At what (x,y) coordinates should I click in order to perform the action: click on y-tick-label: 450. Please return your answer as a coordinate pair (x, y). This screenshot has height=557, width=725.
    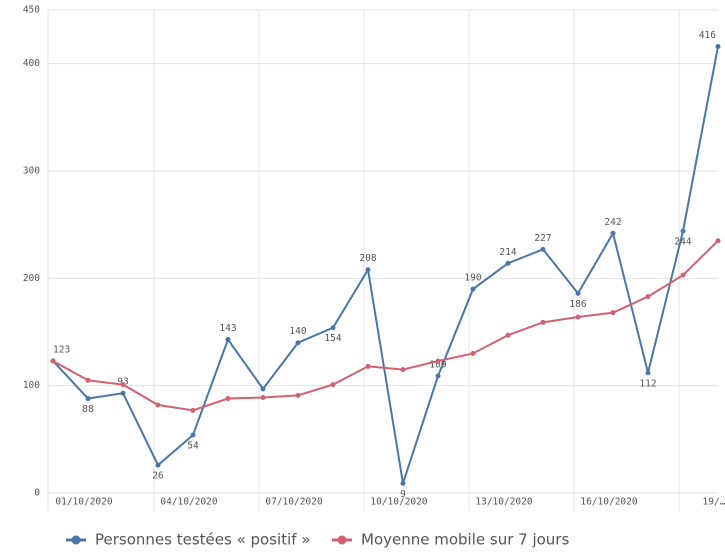
    Looking at the image, I should click on (31, 10).